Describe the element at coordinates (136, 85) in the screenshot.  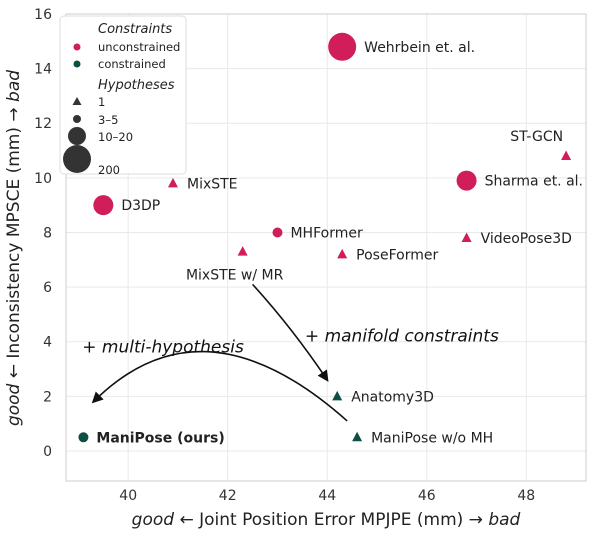
I see `legend-hypotheses-title: Hypotheses` at that location.